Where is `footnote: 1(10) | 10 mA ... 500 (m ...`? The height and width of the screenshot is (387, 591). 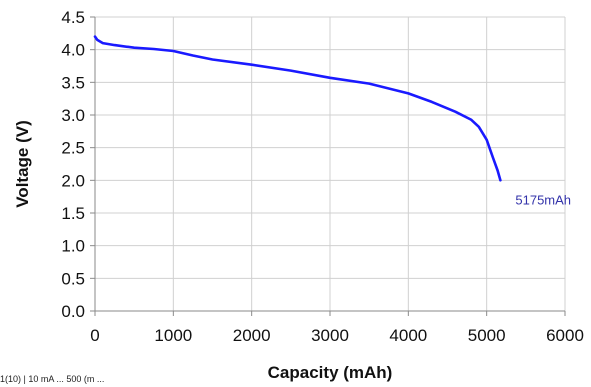
footnote: 1(10) | 10 mA ... 500 (m ... is located at coordinates (52, 379).